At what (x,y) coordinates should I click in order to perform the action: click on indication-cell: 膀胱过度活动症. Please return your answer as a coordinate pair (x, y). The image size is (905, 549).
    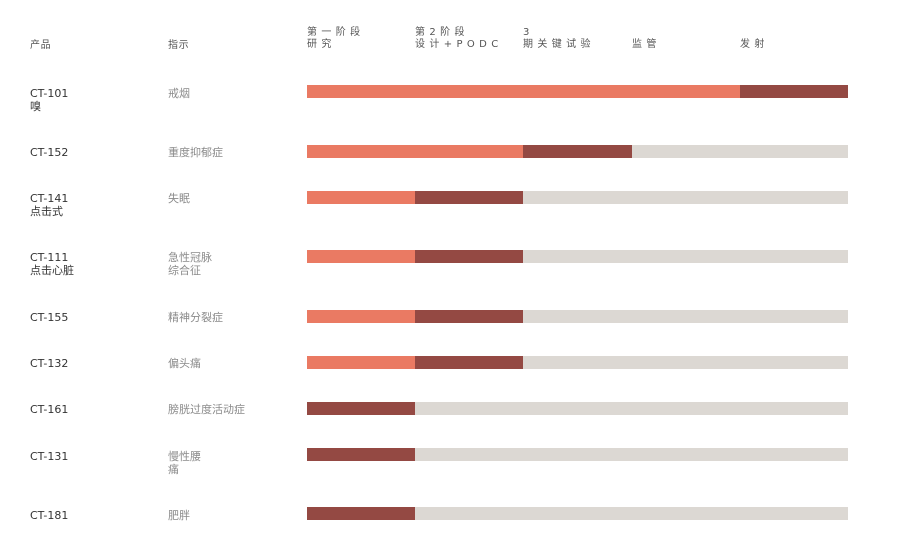
    Looking at the image, I should click on (206, 409).